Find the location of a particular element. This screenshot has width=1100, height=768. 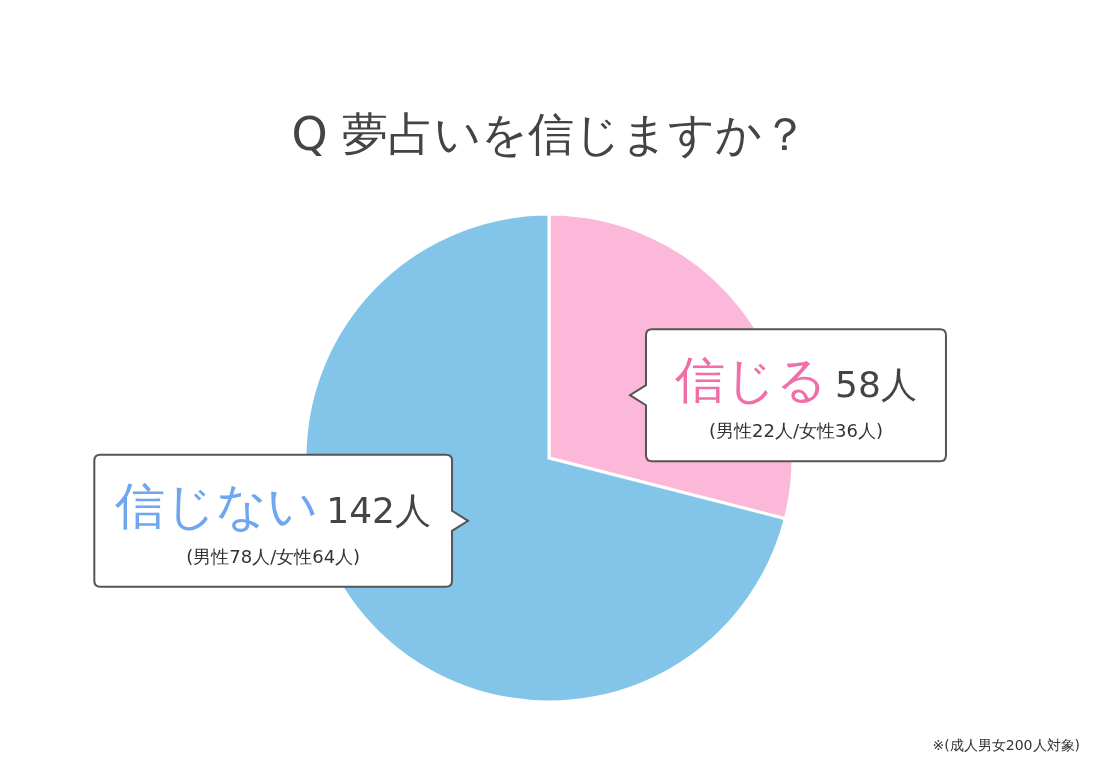

data-label: 58人 is located at coordinates (876, 385).